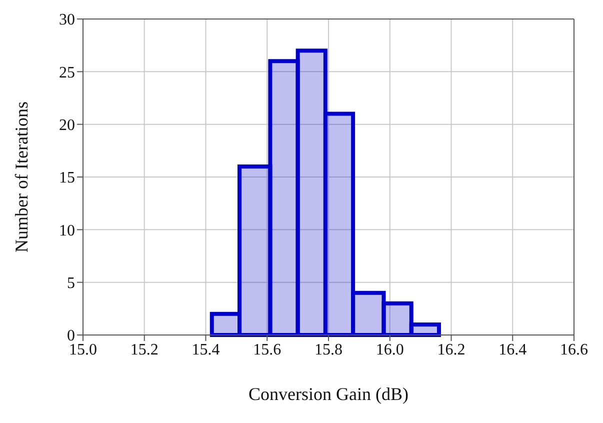 The width and height of the screenshot is (603, 423). Describe the element at coordinates (512, 349) in the screenshot. I see `x-tick-label: 16.4` at that location.